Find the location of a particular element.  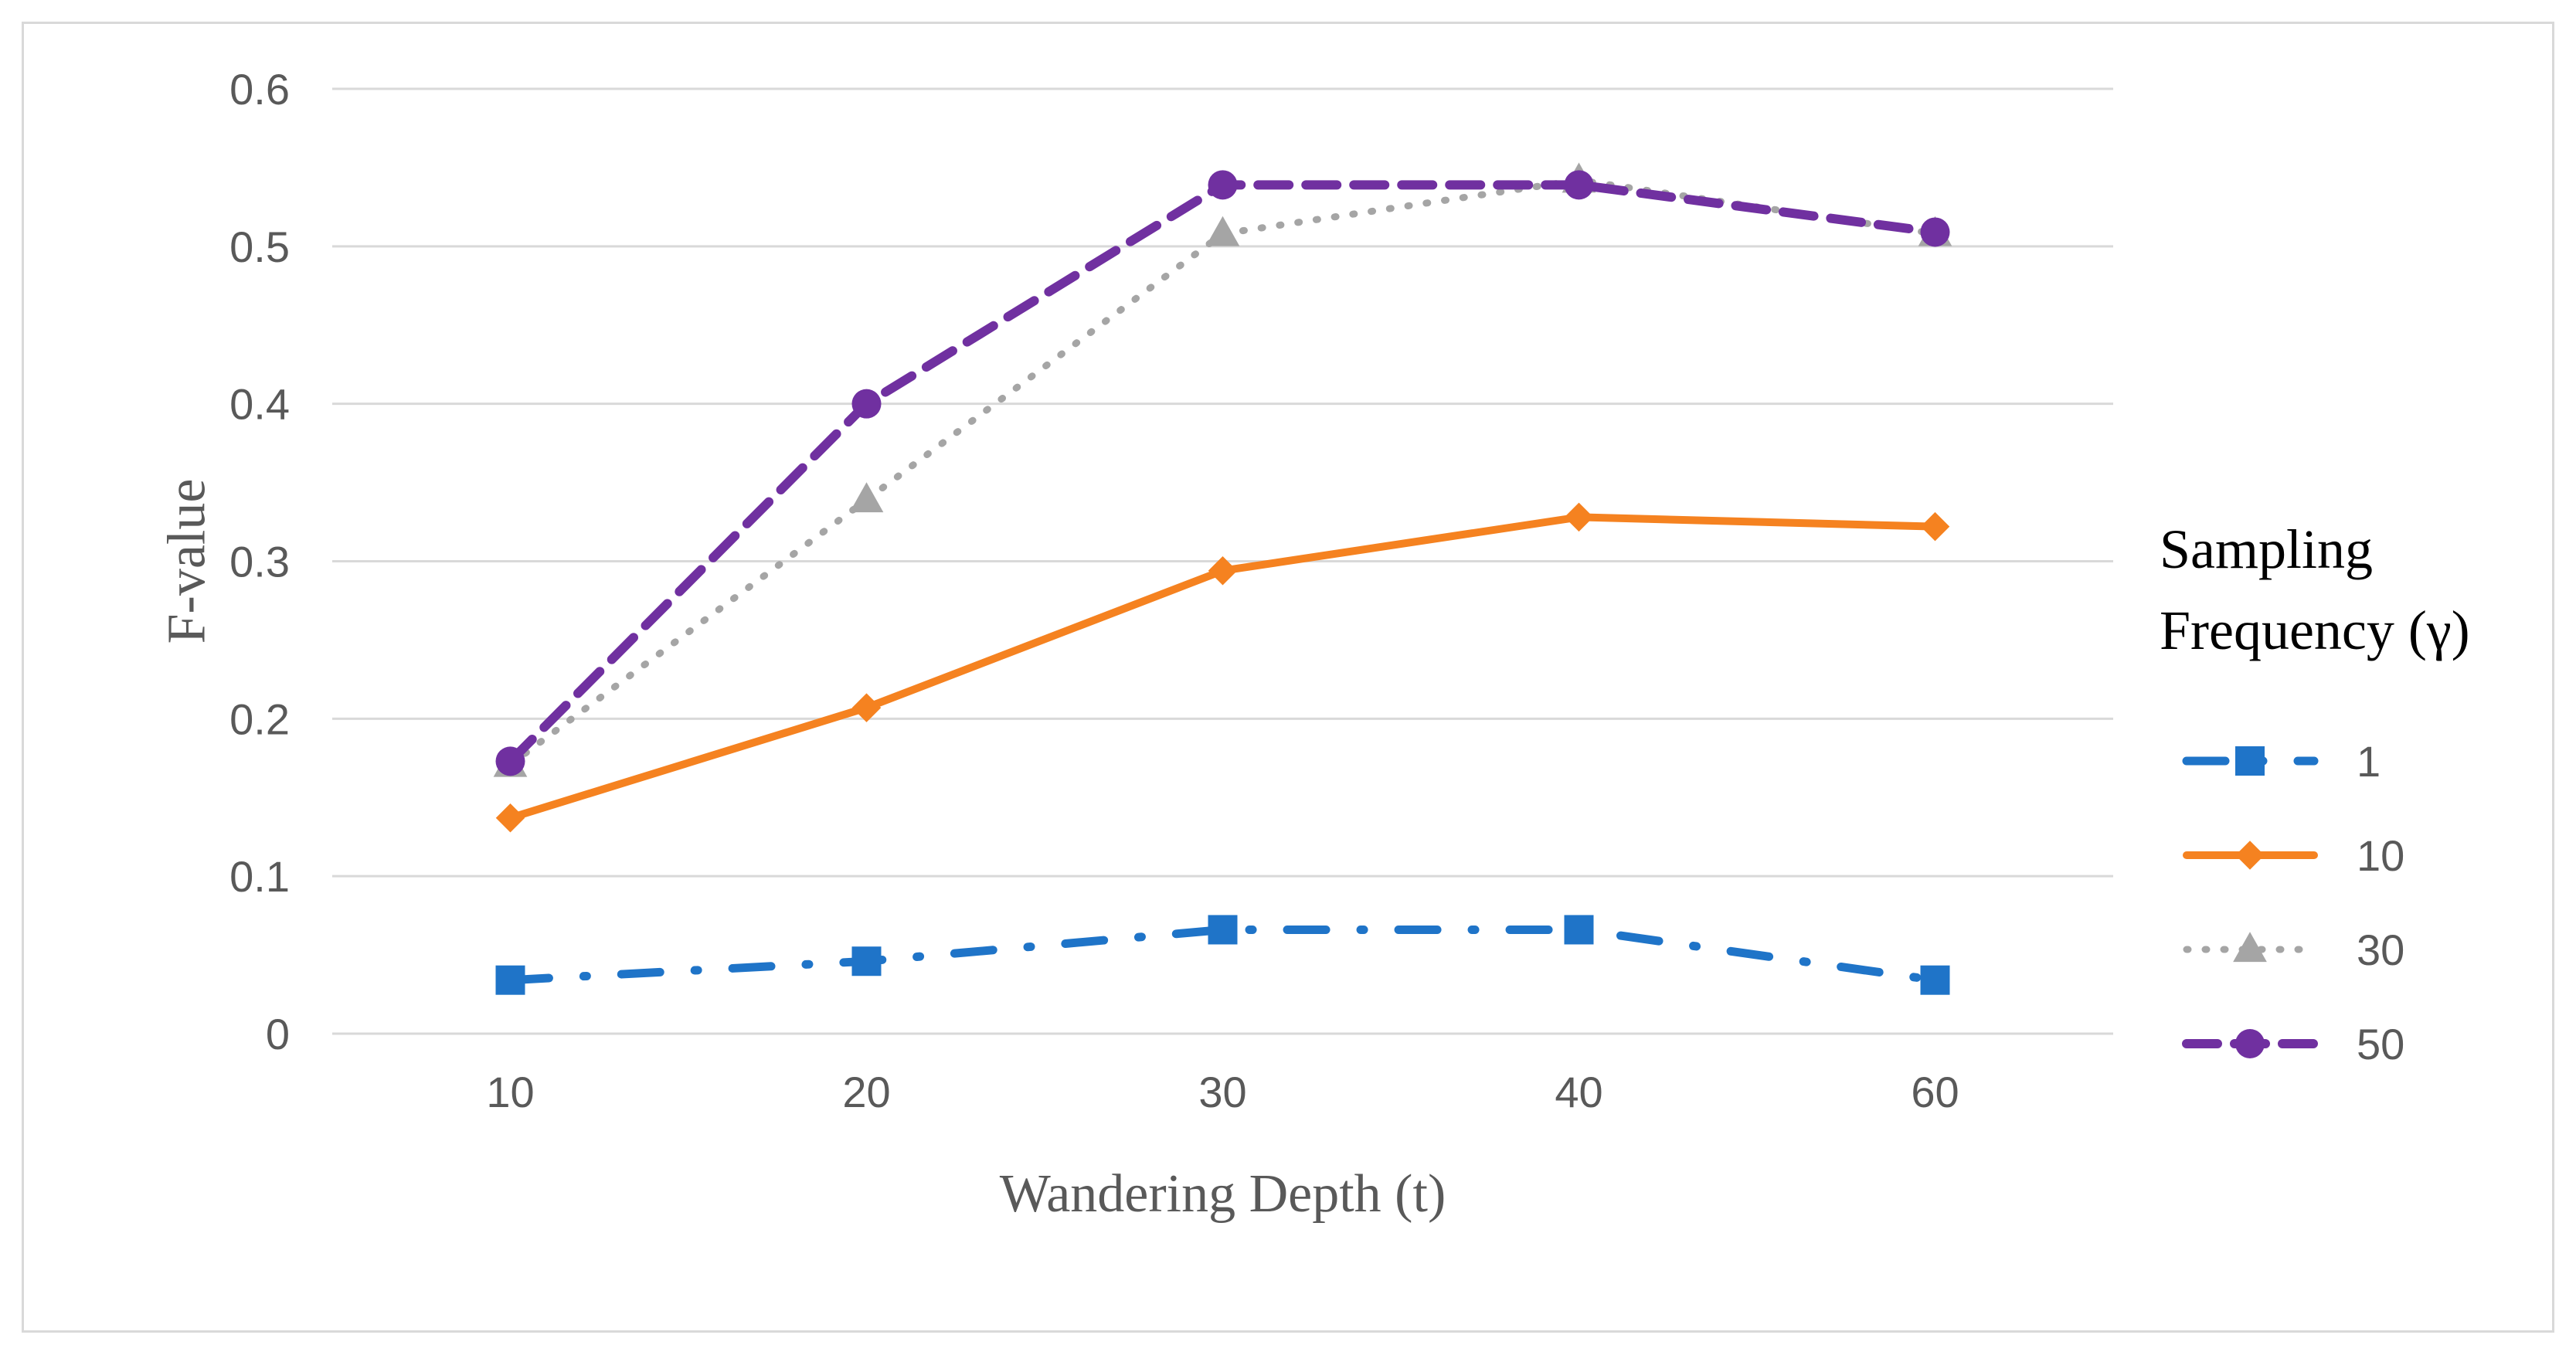

x-tick-label: 20 is located at coordinates (866, 1092).